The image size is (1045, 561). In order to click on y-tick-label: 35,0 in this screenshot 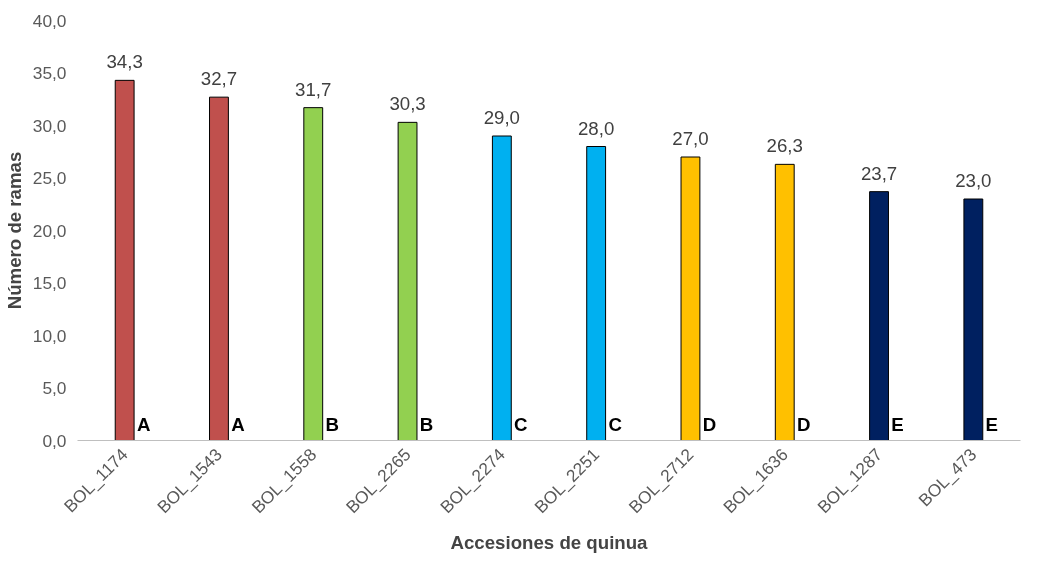, I will do `click(49, 73)`.